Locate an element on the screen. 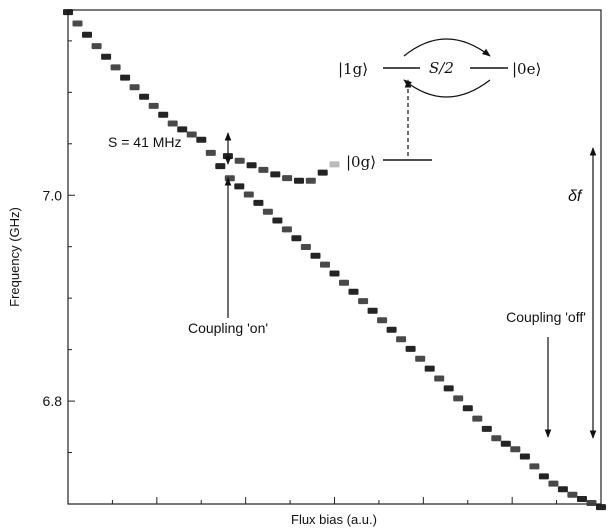 Image resolution: width=615 pixels, height=532 pixels. state-0g-label: |0g⟩ is located at coordinates (361, 162).